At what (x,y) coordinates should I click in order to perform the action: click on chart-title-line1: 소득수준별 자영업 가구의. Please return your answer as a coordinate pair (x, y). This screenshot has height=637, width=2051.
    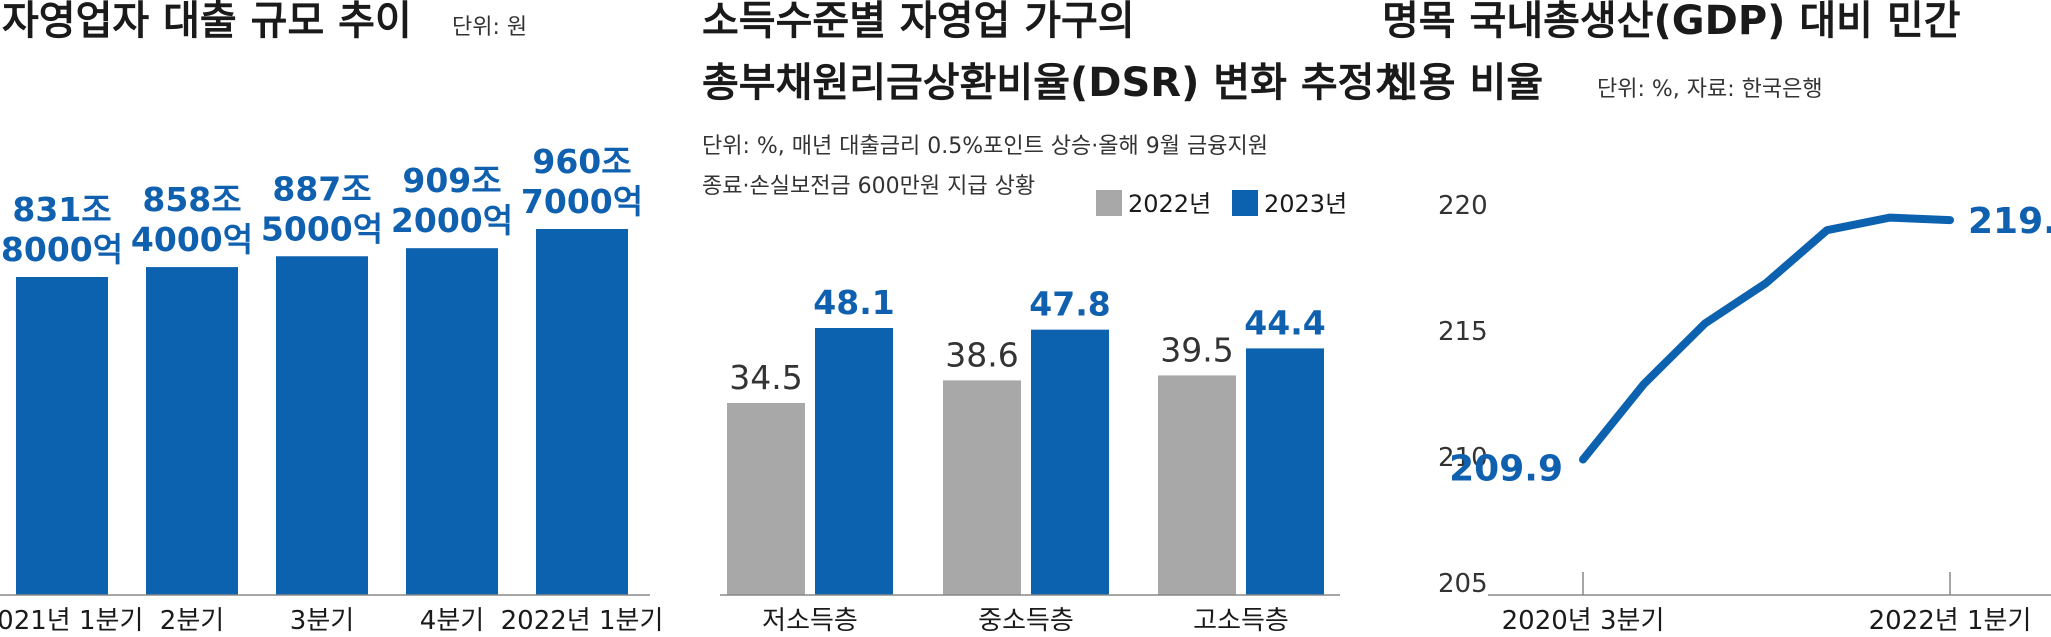
    Looking at the image, I should click on (918, 22).